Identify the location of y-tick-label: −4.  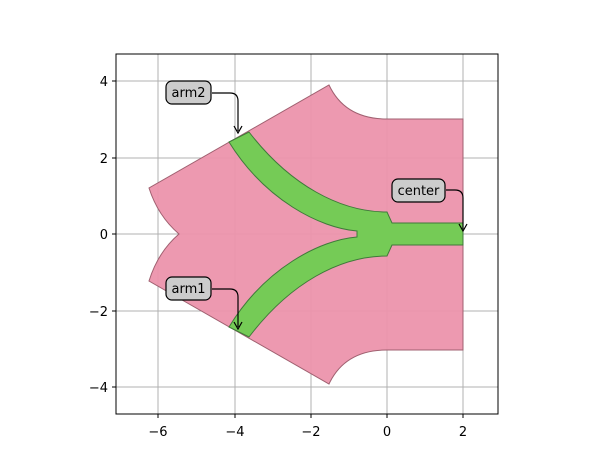
(98, 388).